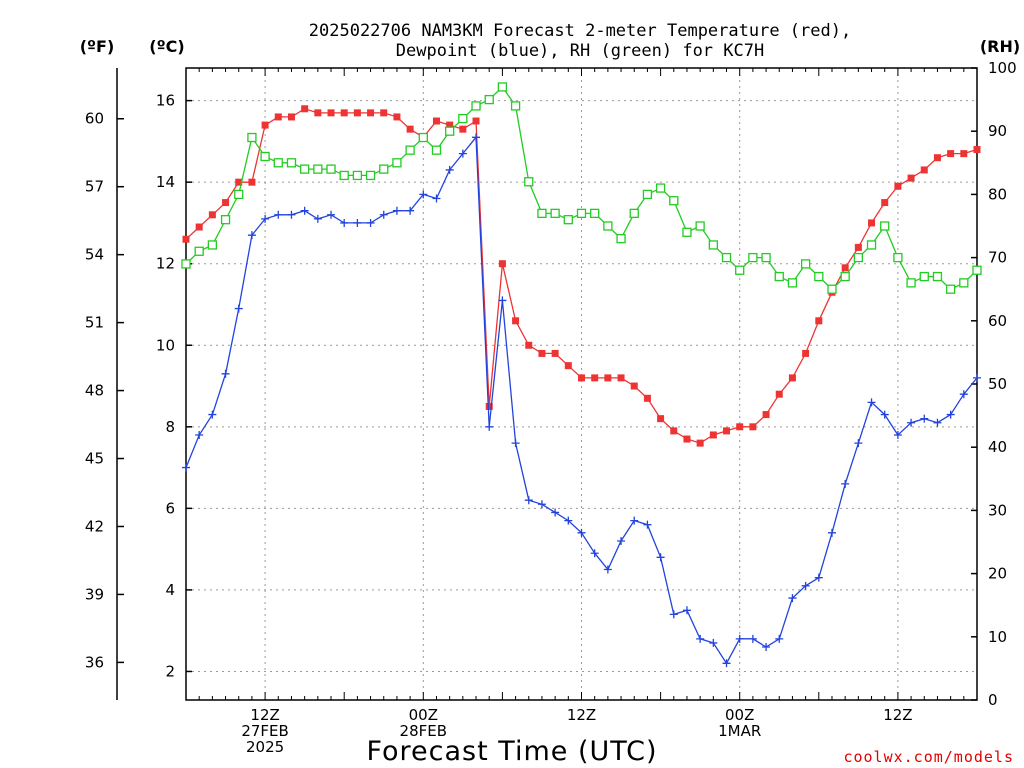 The height and width of the screenshot is (768, 1024). What do you see at coordinates (897, 715) in the screenshot?
I see `x-tick-label-4-0: 12Z` at bounding box center [897, 715].